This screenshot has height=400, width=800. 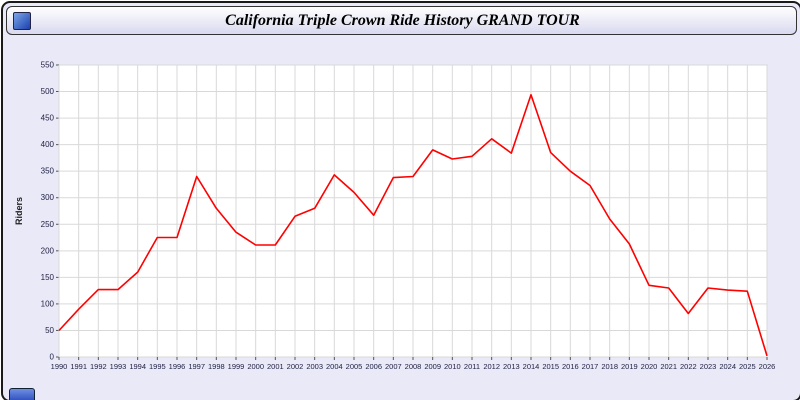 I want to click on x-tick-label: 2009, so click(x=432, y=366).